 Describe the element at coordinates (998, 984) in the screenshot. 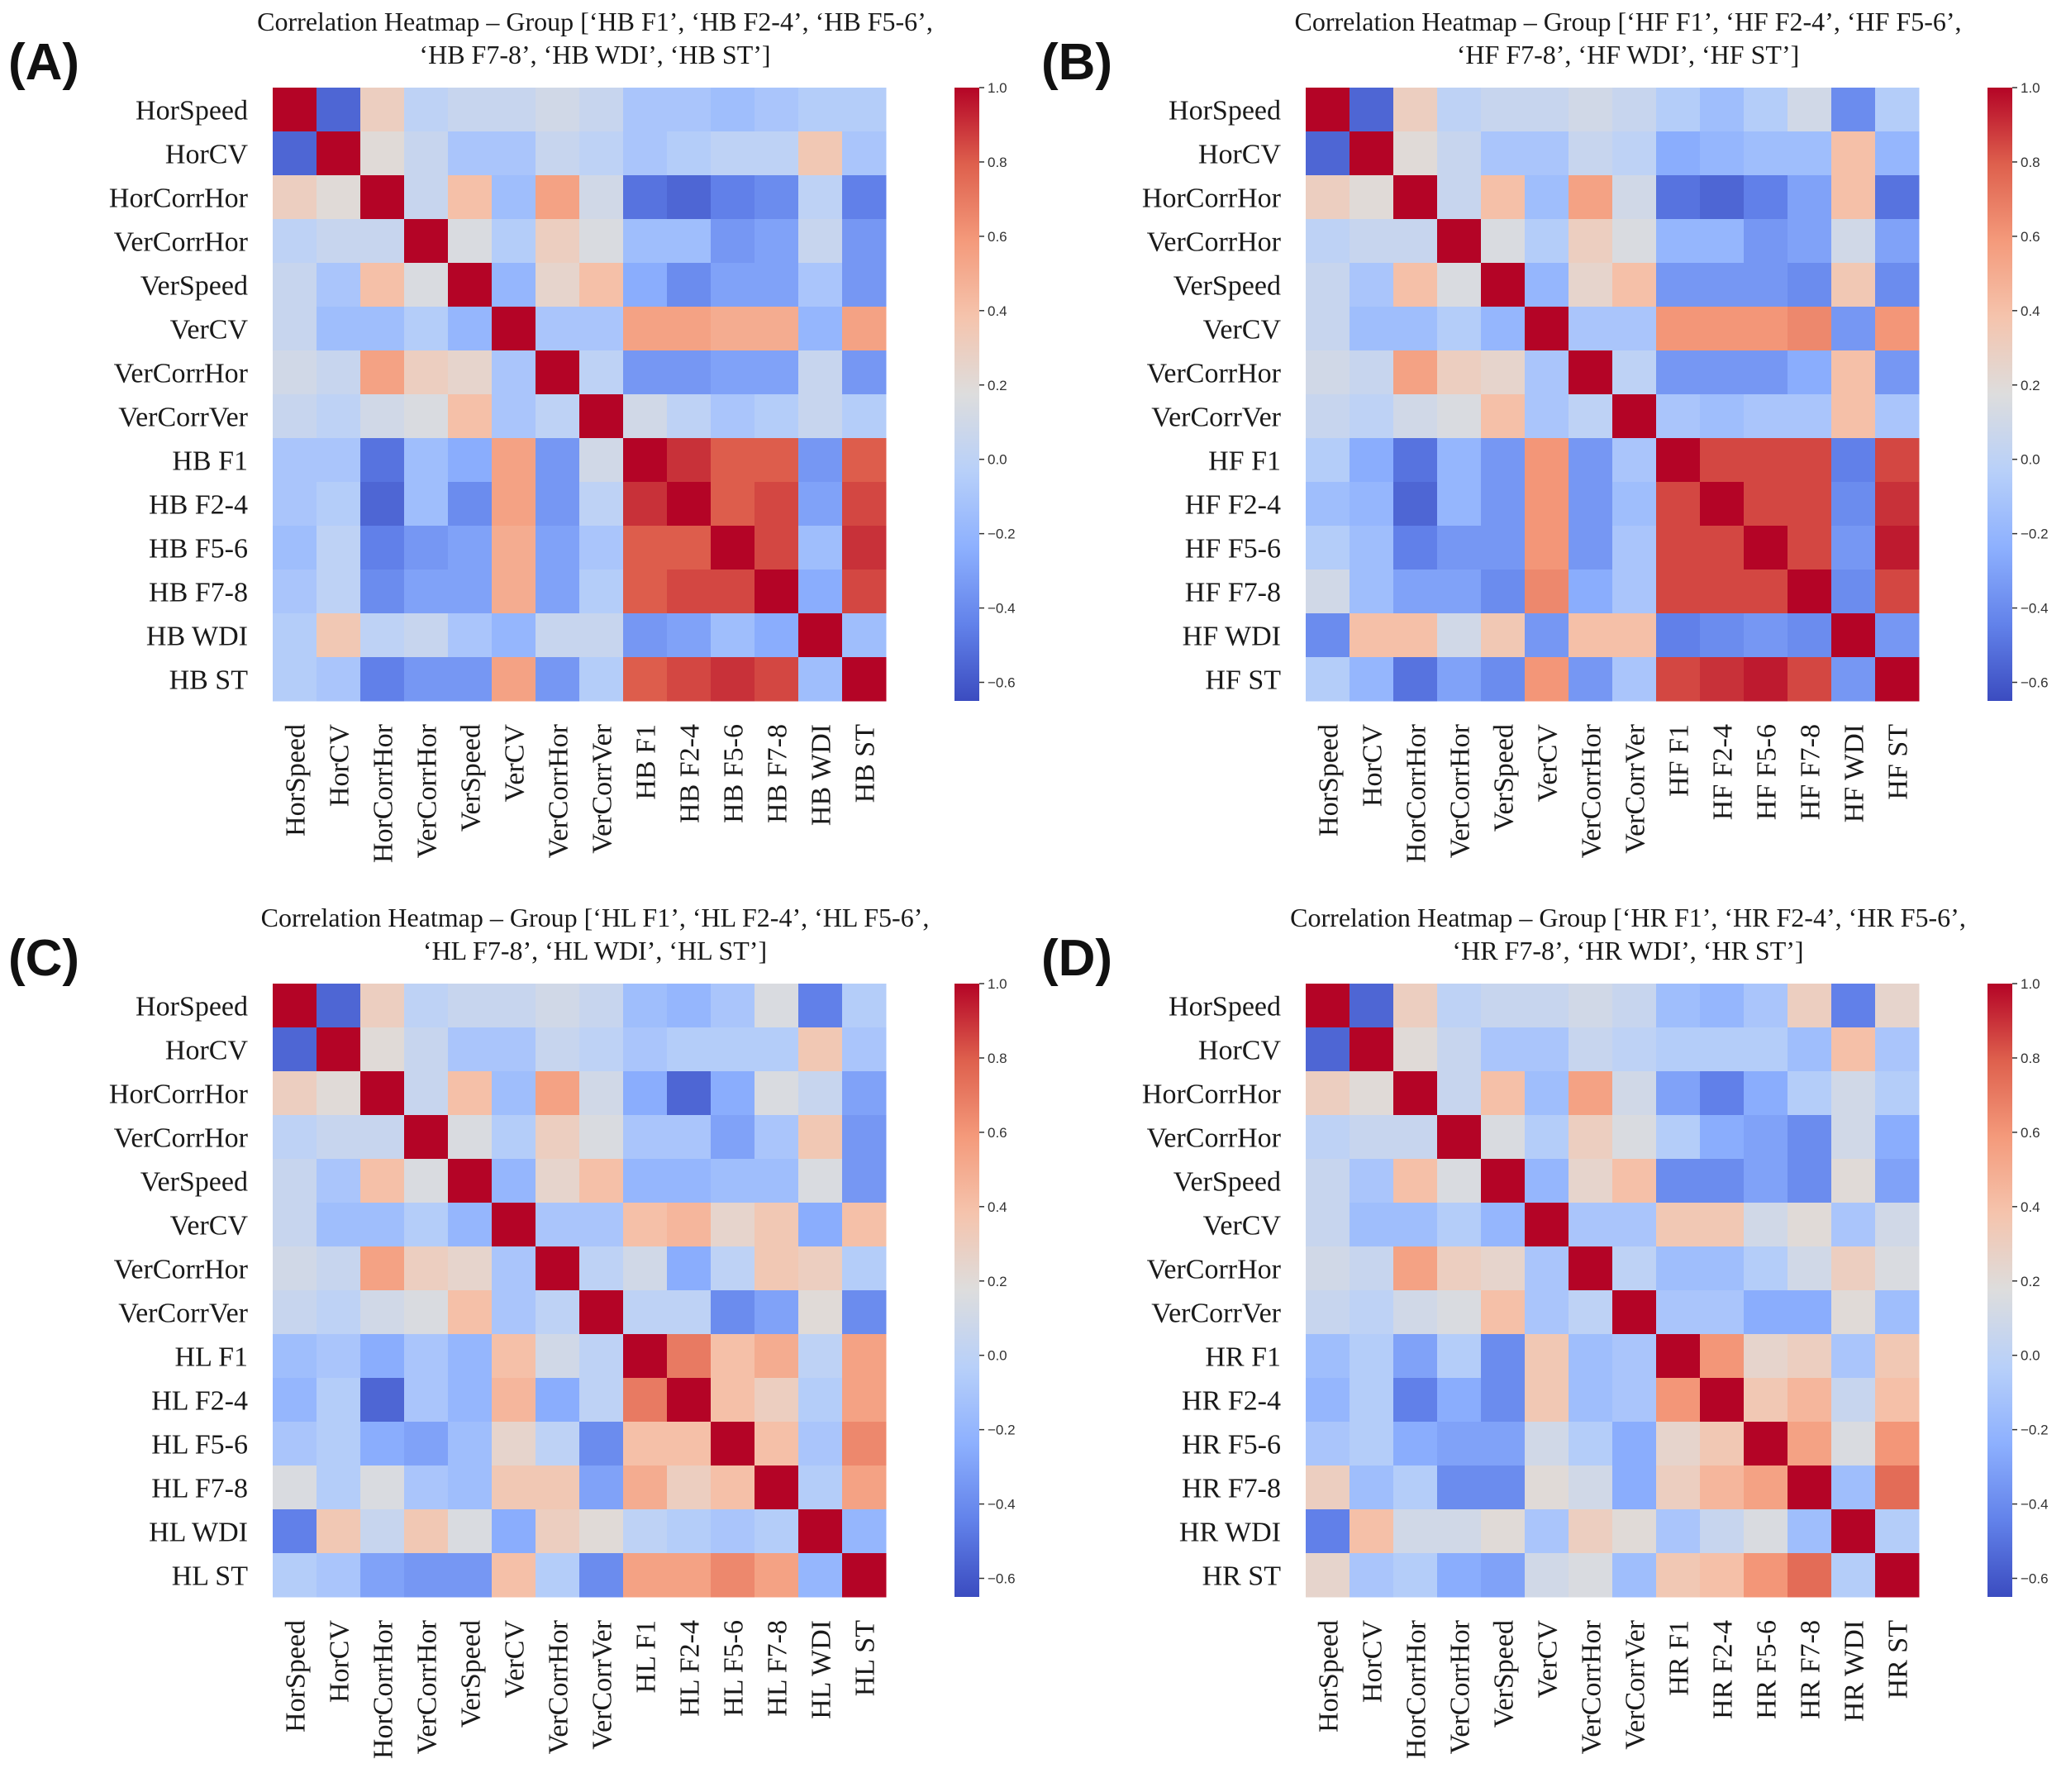

I see `colorbar-tick-label: 1.0` at that location.